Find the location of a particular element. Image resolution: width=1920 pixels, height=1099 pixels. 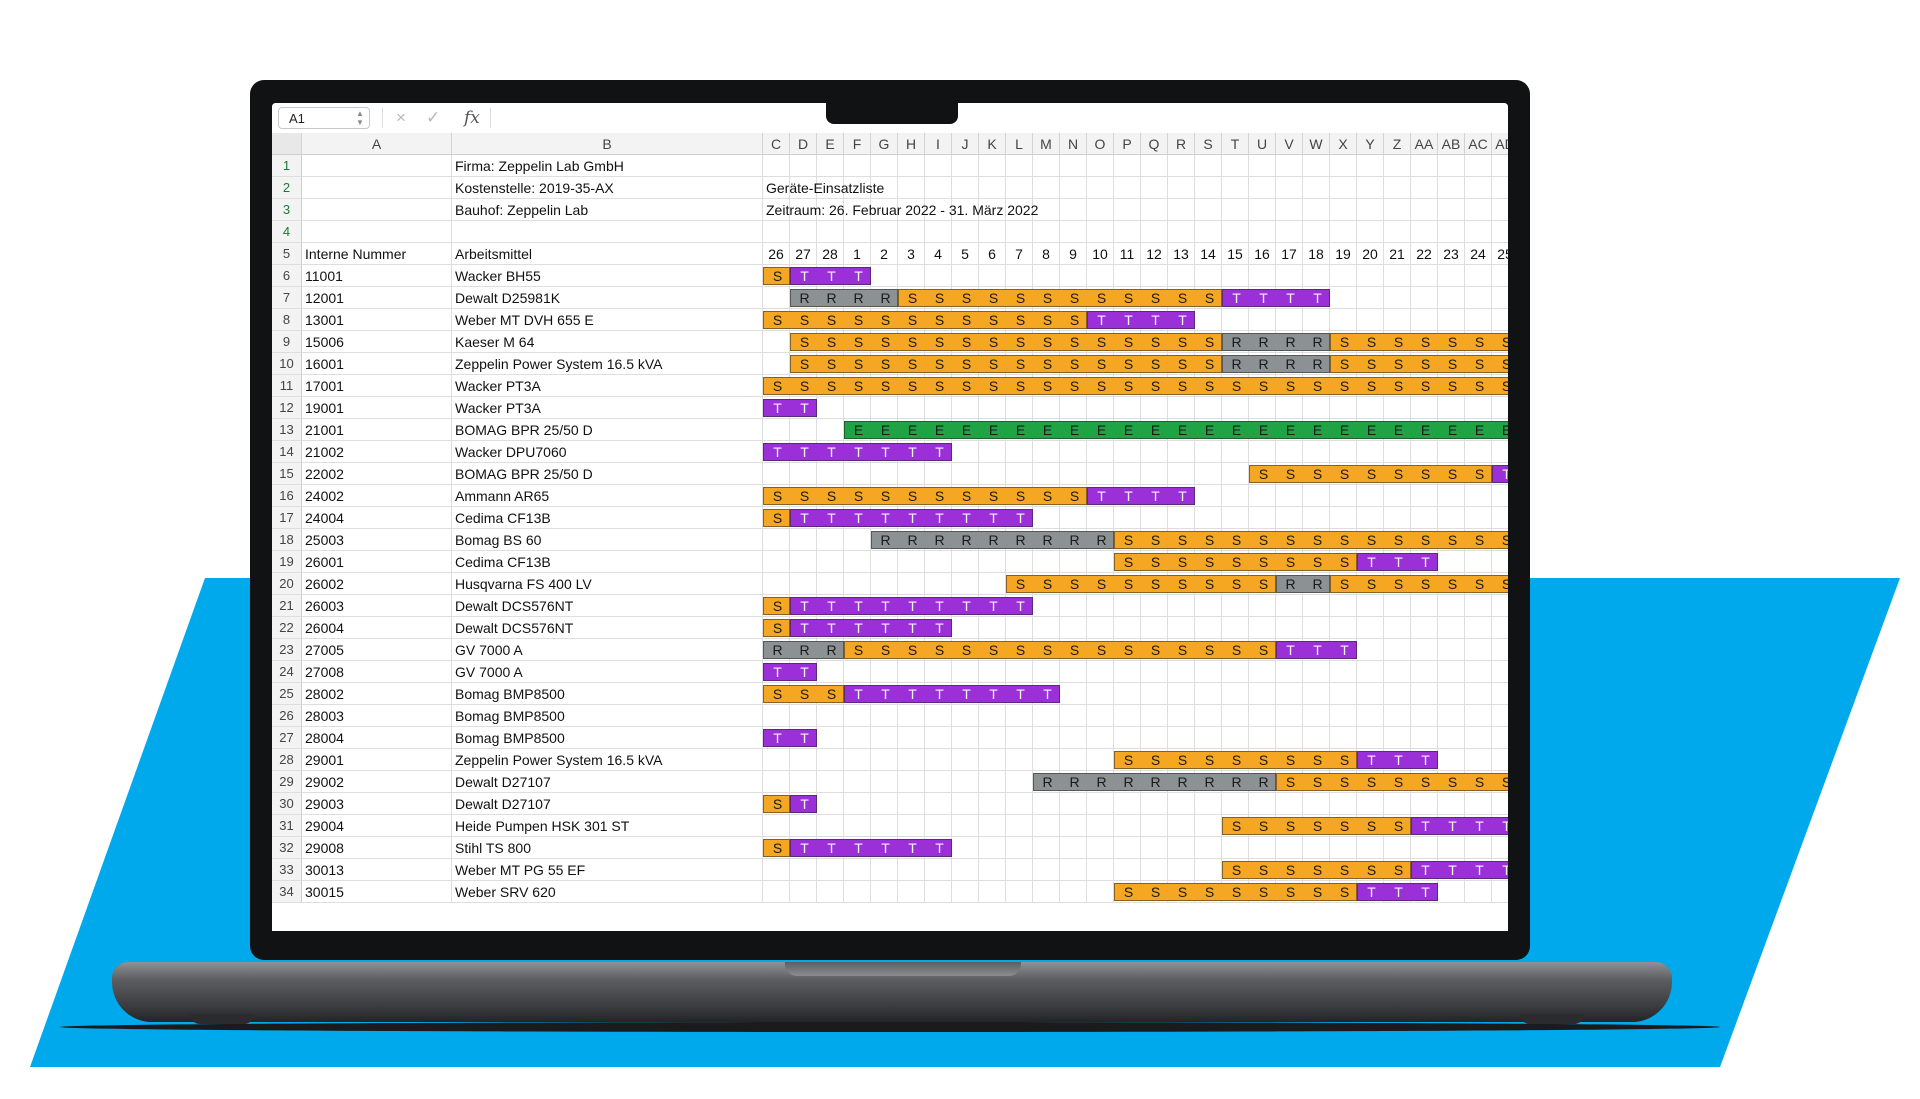

equipment-id: 29008 is located at coordinates (377, 848).